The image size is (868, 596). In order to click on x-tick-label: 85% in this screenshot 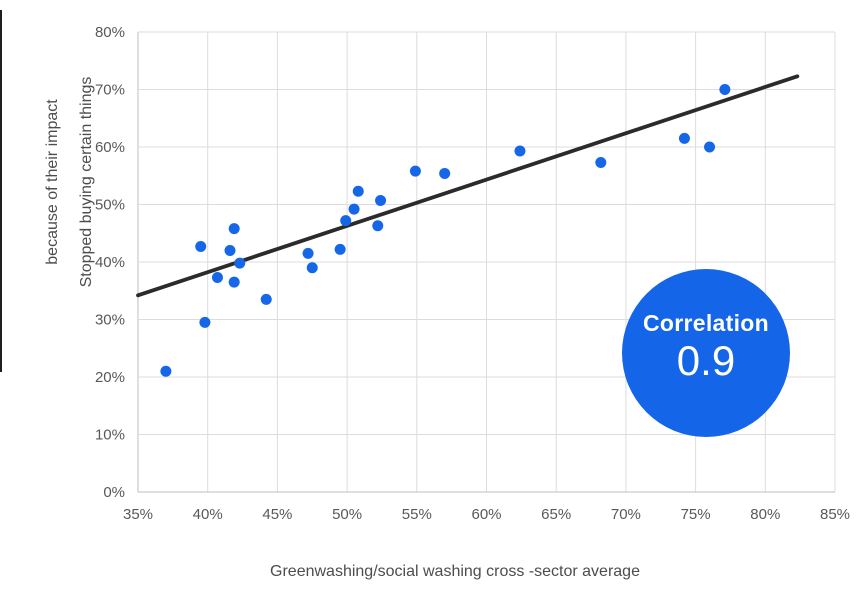, I will do `click(835, 514)`.